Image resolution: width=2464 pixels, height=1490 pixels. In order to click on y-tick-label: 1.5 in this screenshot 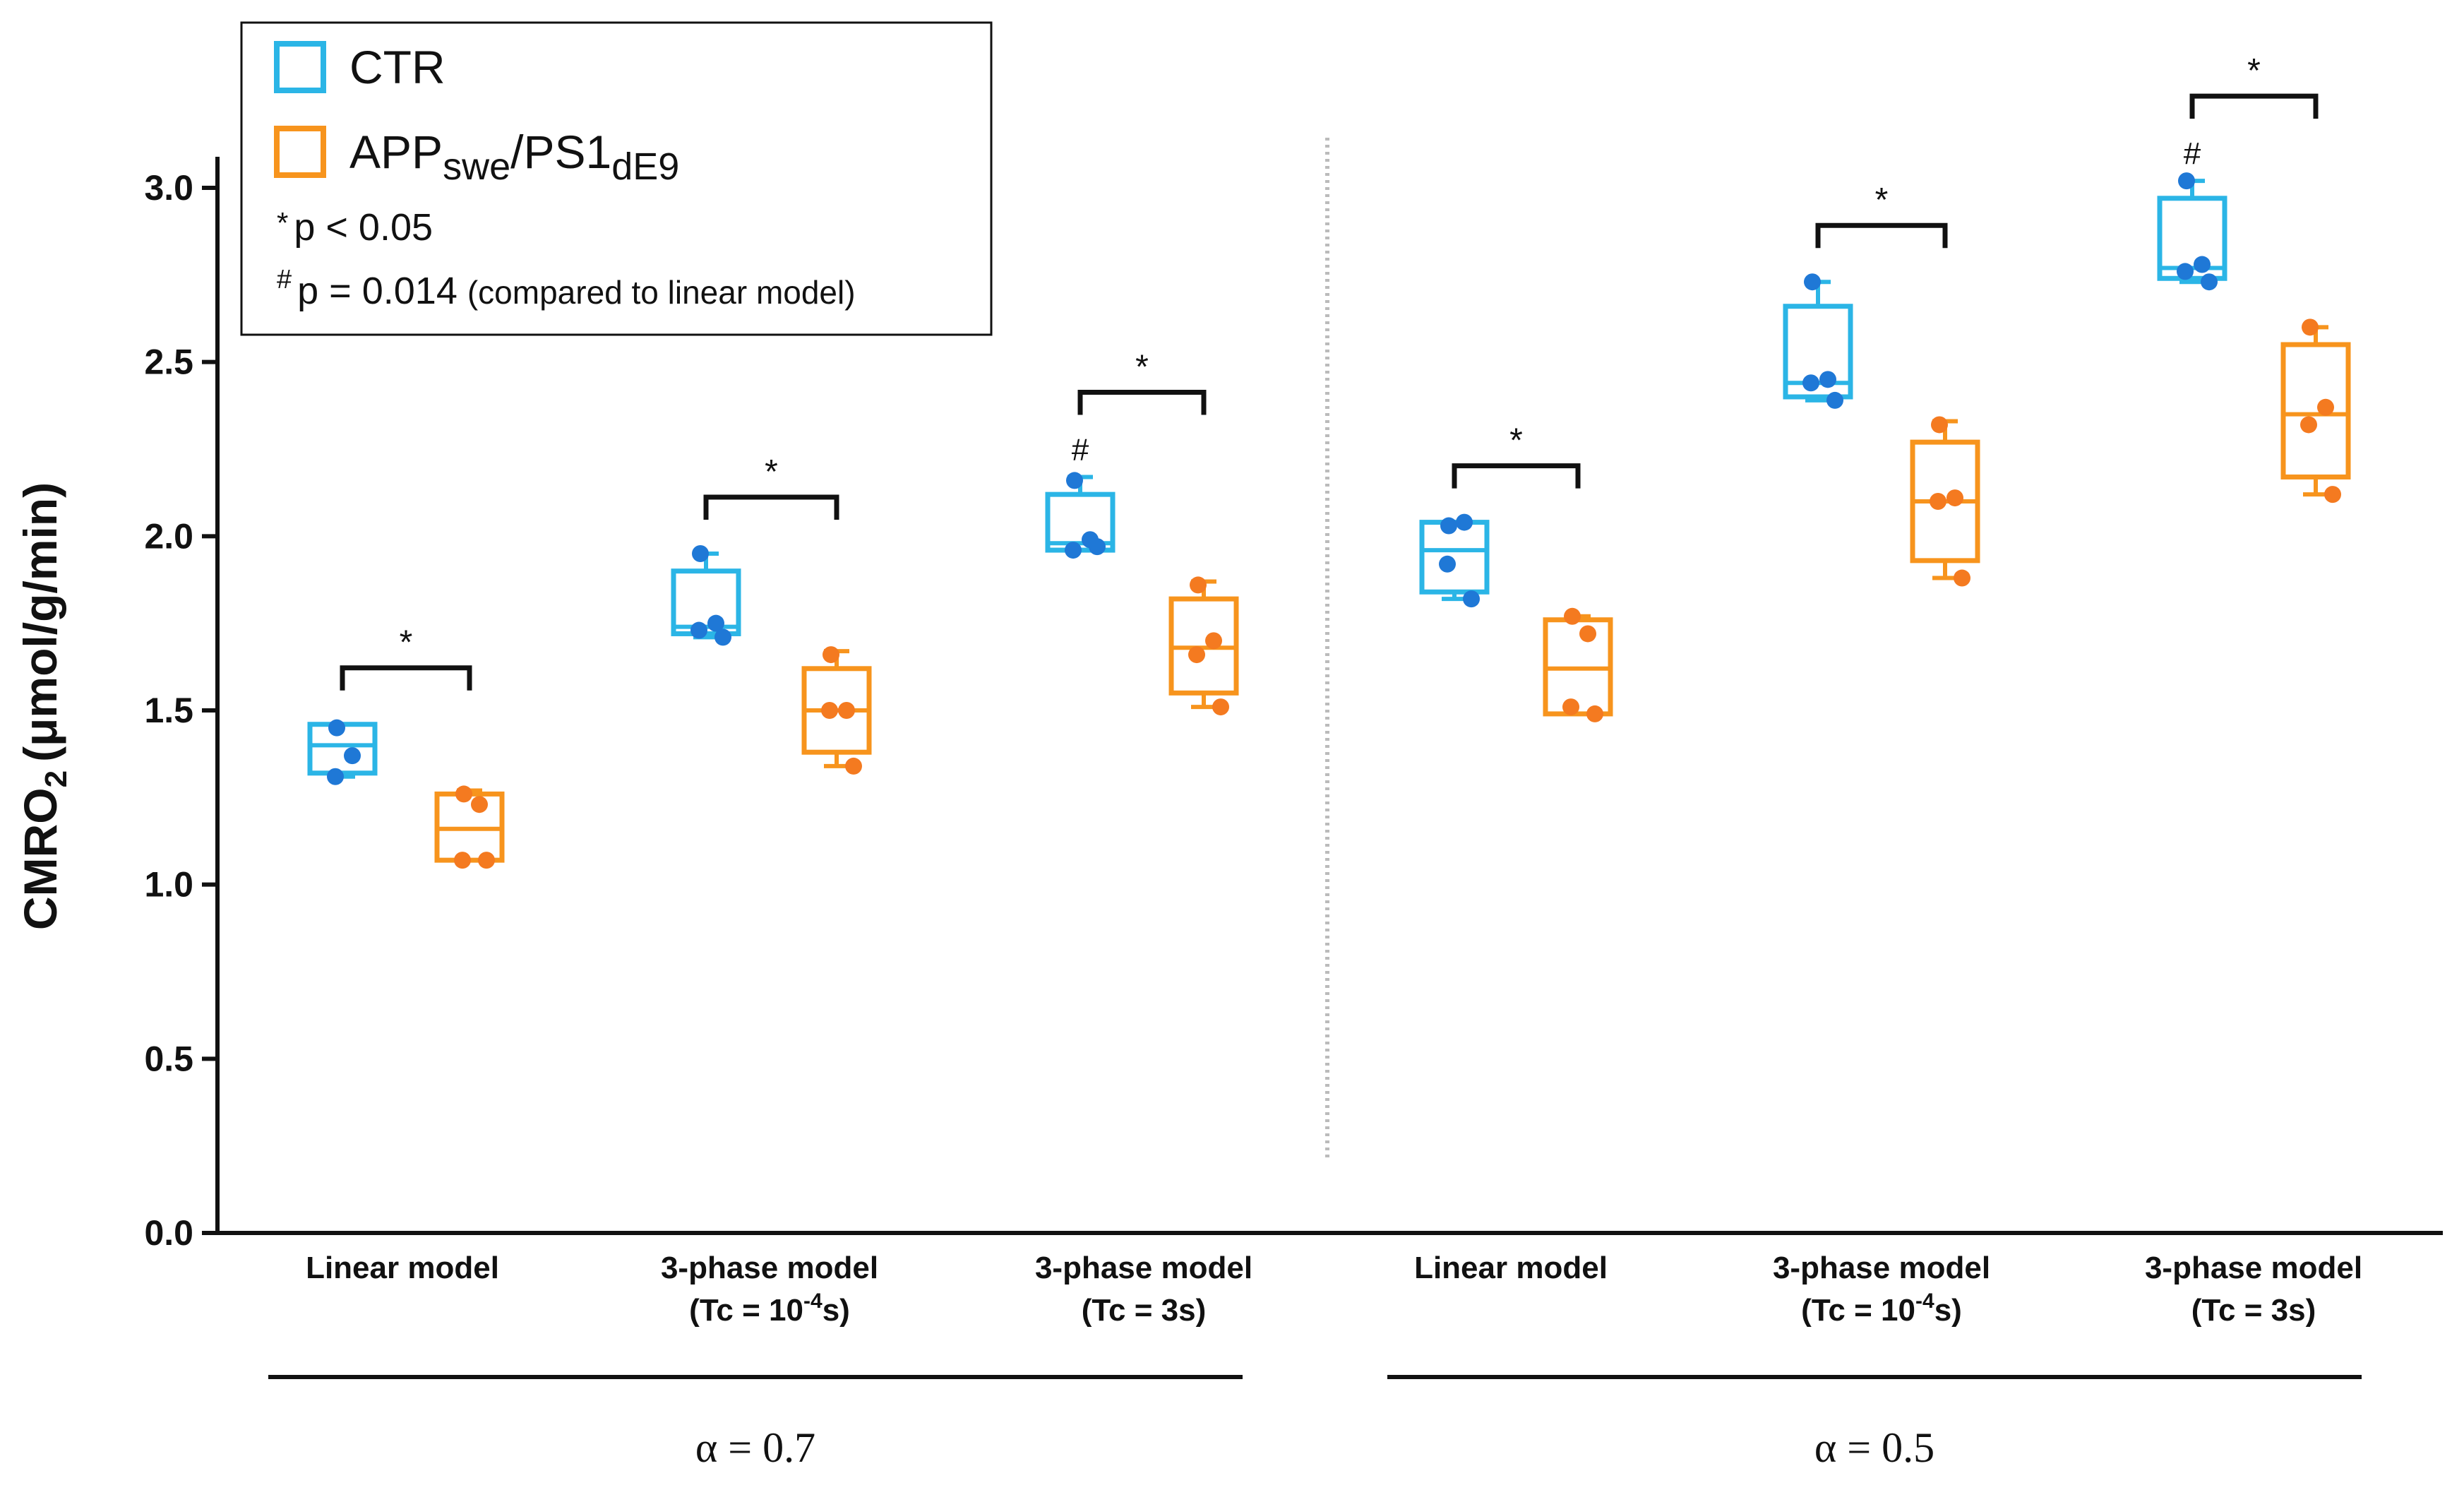, I will do `click(168, 710)`.